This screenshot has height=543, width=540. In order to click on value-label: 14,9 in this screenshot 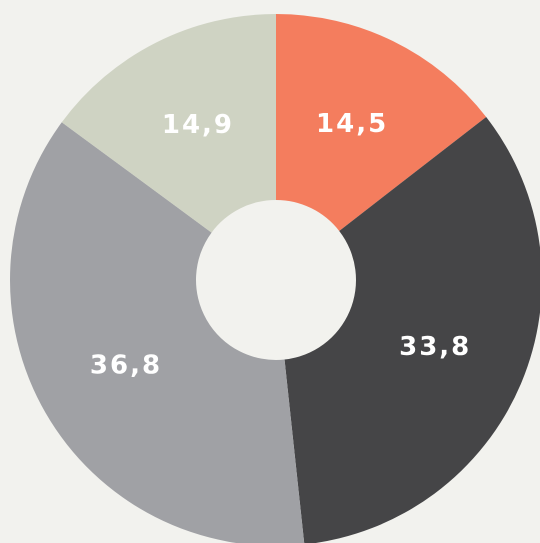, I will do `click(198, 125)`.